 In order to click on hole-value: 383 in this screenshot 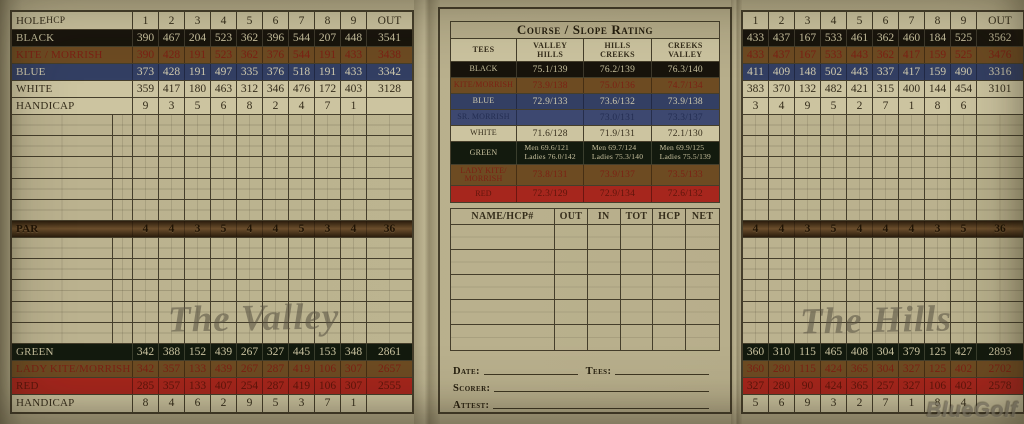, I will do `click(756, 89)`.